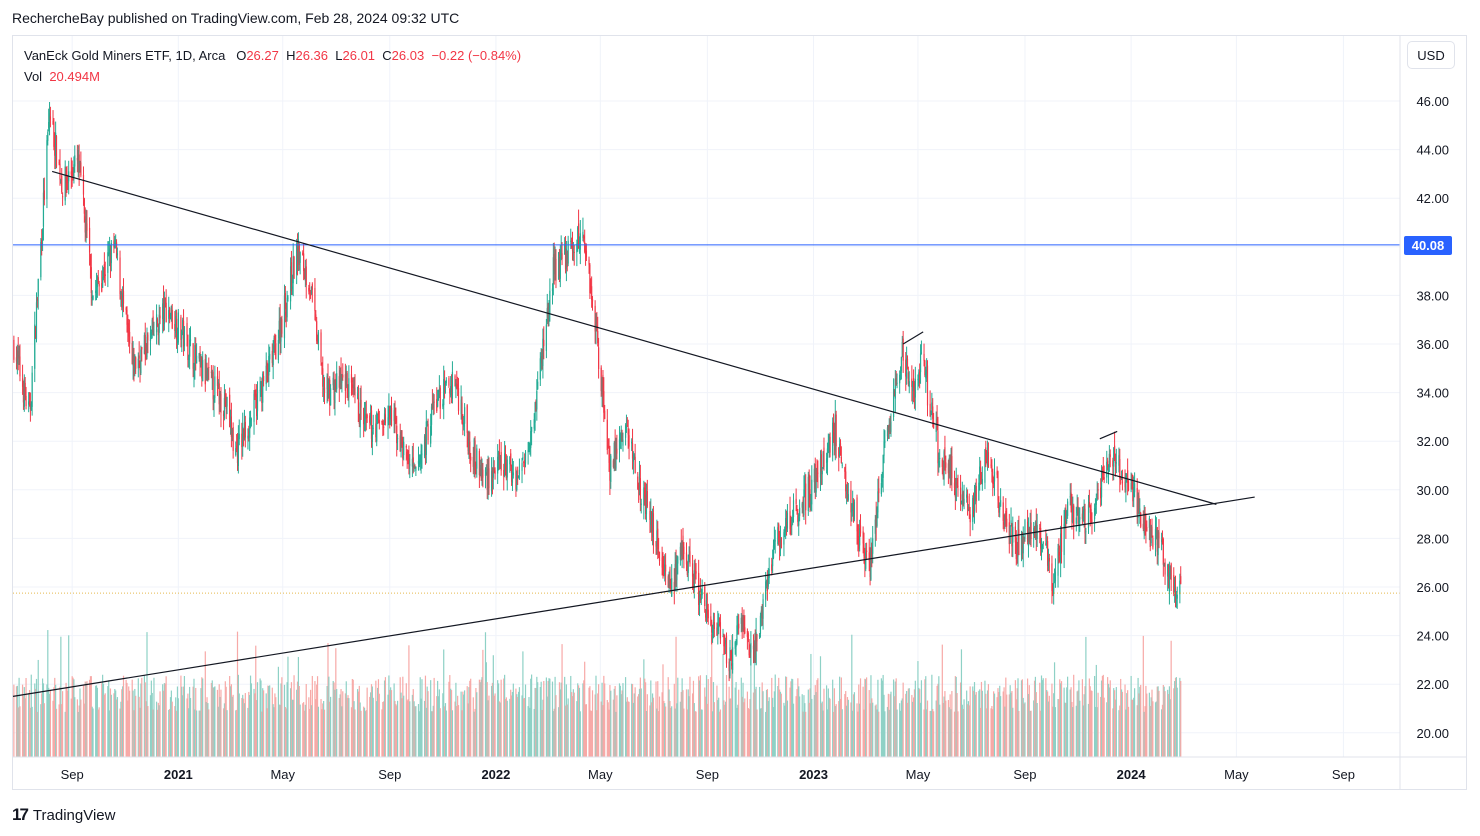  I want to click on currency-button: USD, so click(1431, 55).